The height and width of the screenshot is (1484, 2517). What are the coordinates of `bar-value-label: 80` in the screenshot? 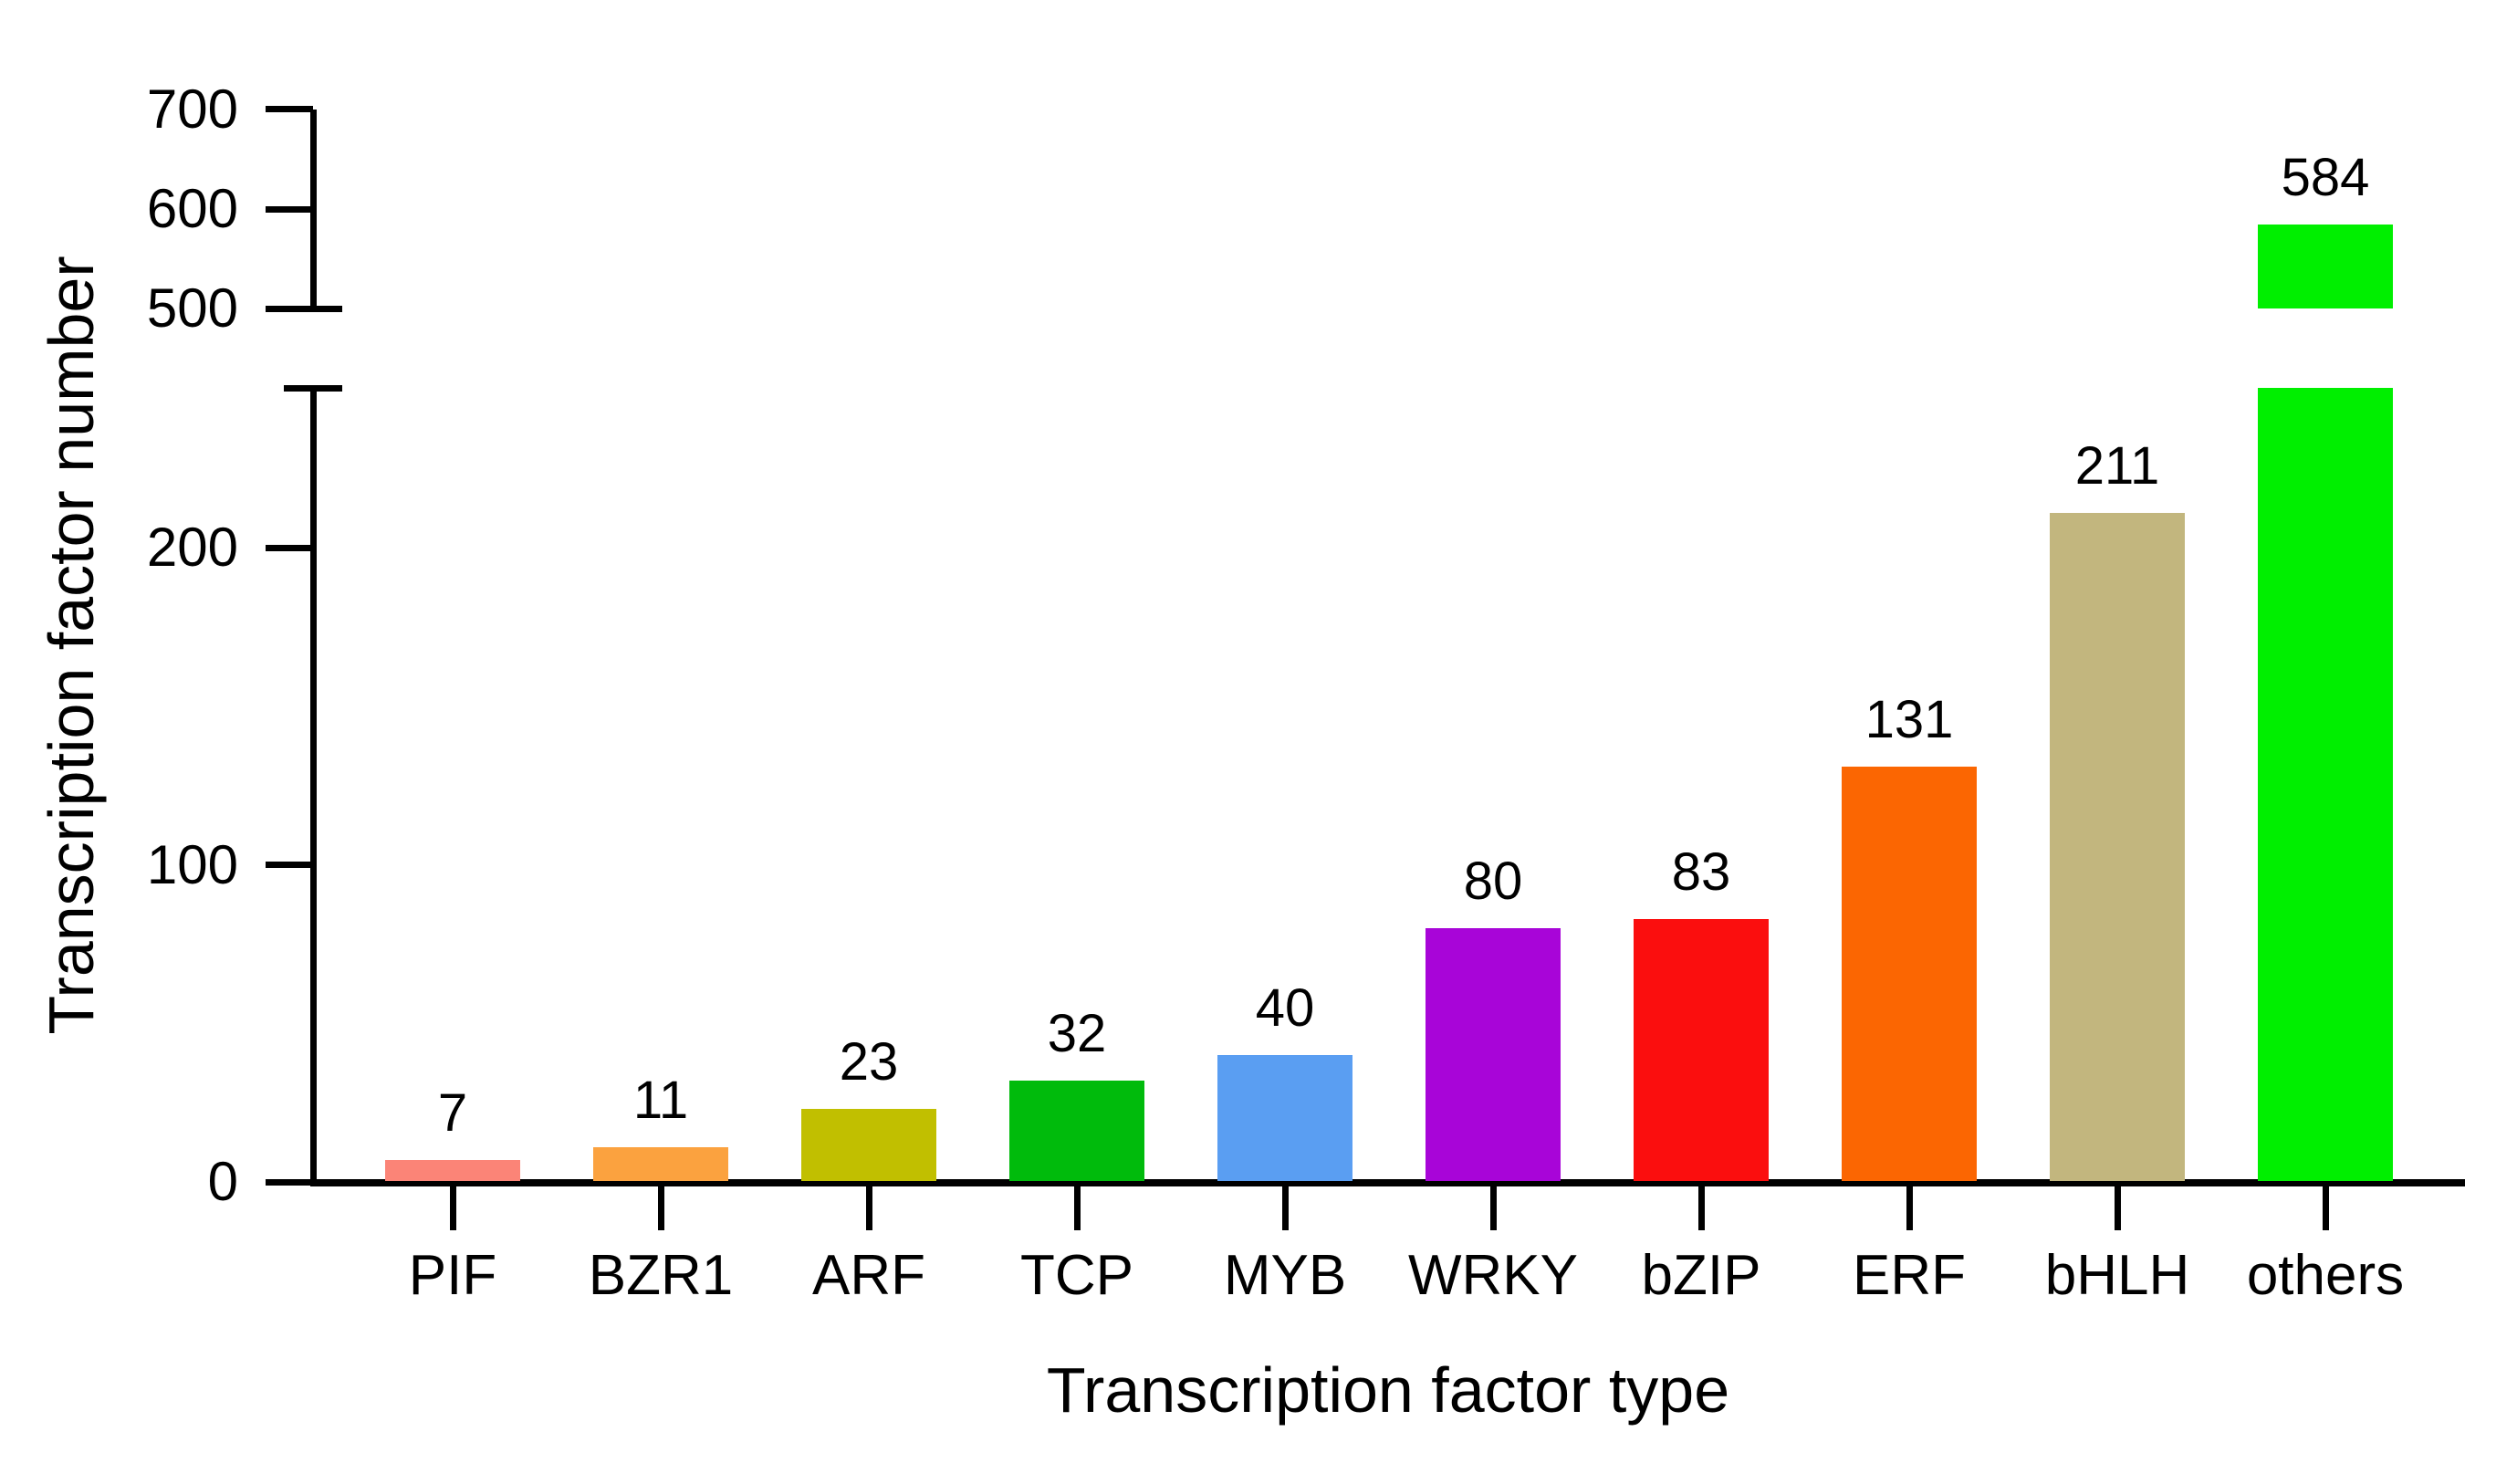 It's located at (1493, 881).